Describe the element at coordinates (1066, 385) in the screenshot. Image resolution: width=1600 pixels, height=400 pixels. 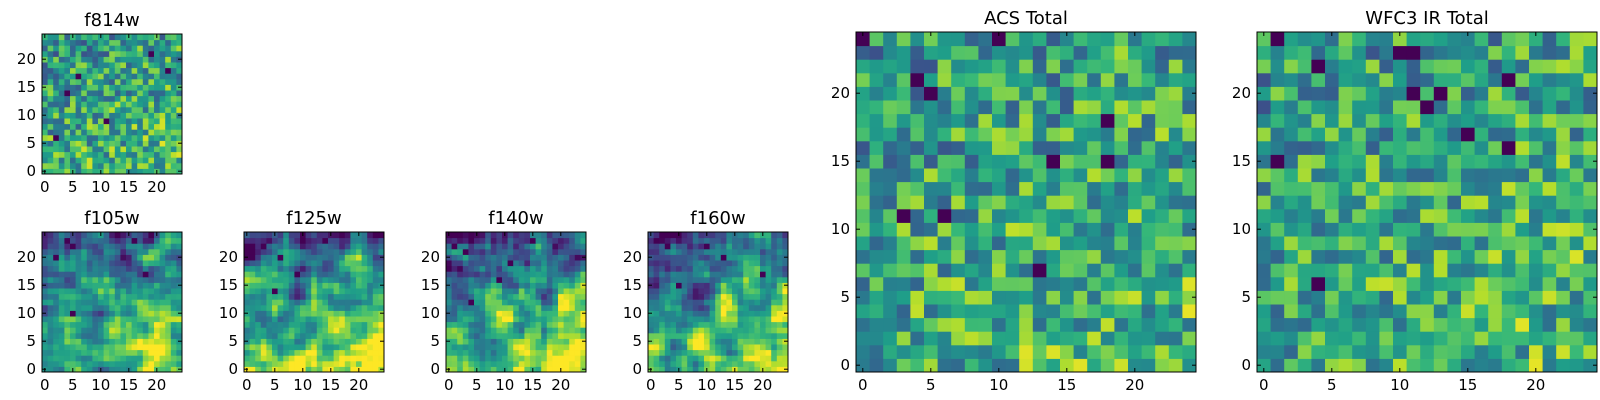
I see `x-tick-label: 15` at that location.